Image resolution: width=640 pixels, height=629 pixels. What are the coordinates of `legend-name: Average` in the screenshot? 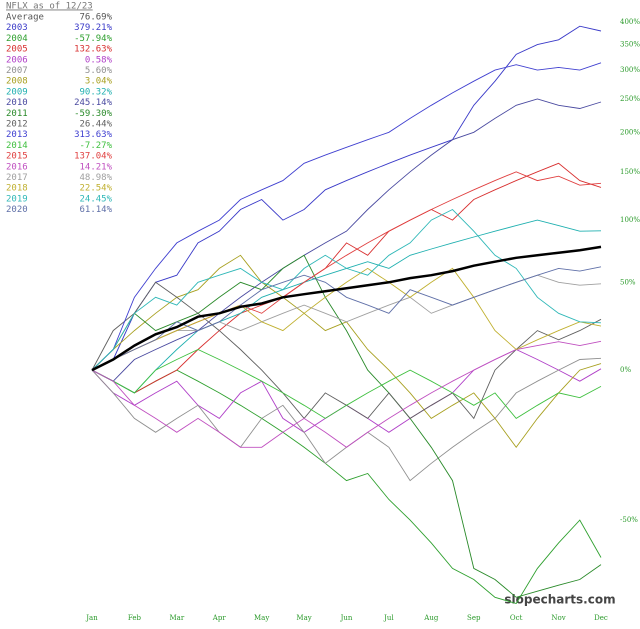 It's located at (25, 18).